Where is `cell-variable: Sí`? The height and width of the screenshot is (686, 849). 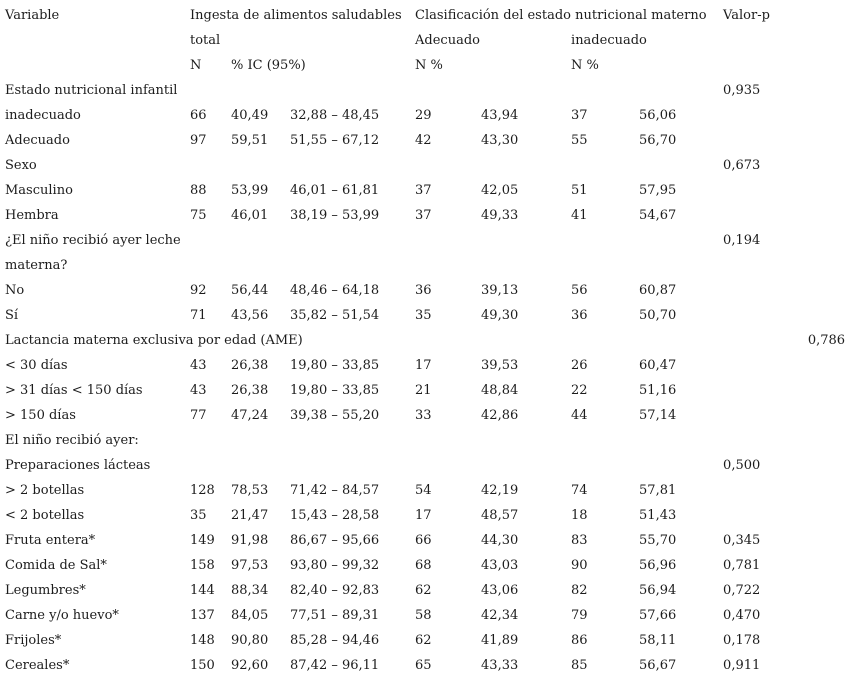 cell-variable: Sí is located at coordinates (12, 315).